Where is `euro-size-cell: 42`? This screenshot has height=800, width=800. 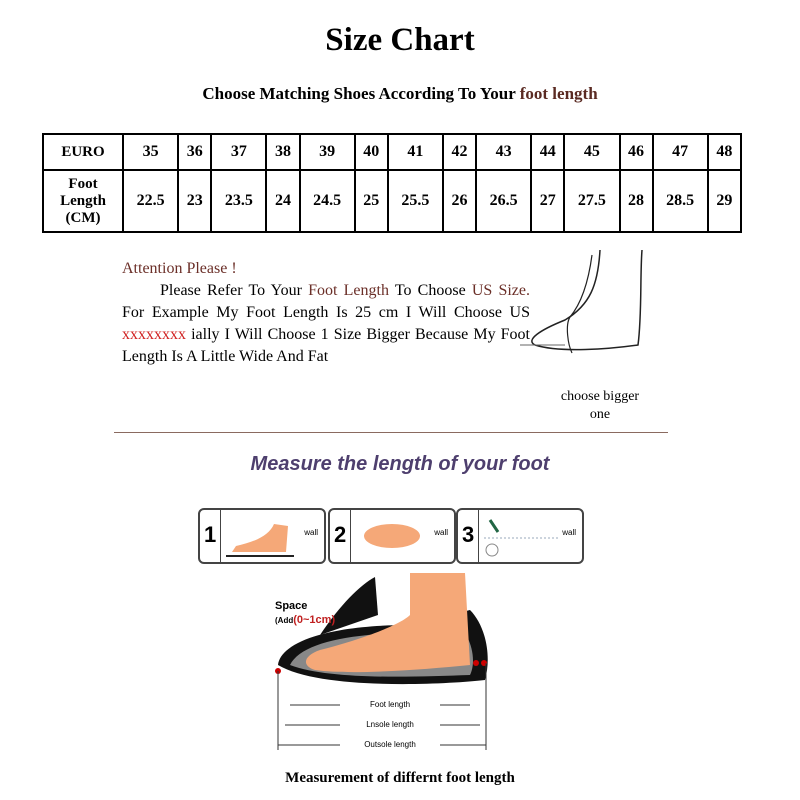 euro-size-cell: 42 is located at coordinates (459, 152).